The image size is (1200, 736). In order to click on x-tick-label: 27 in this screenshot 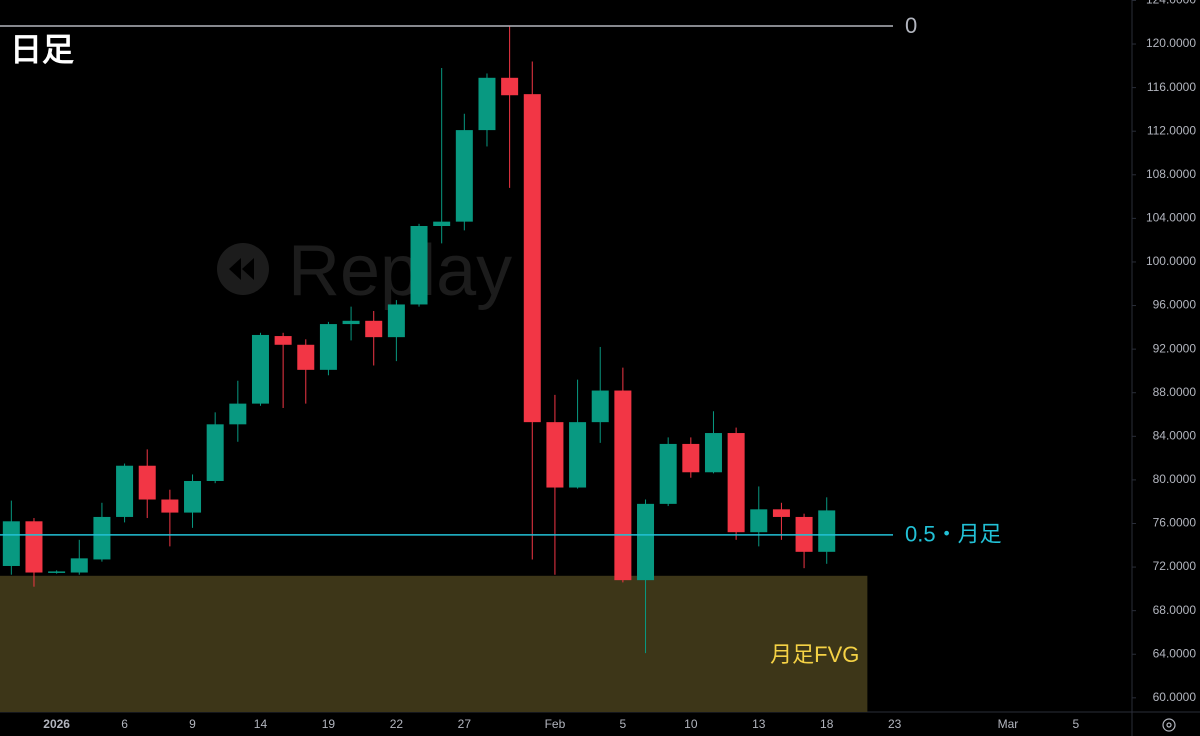, I will do `click(465, 724)`.